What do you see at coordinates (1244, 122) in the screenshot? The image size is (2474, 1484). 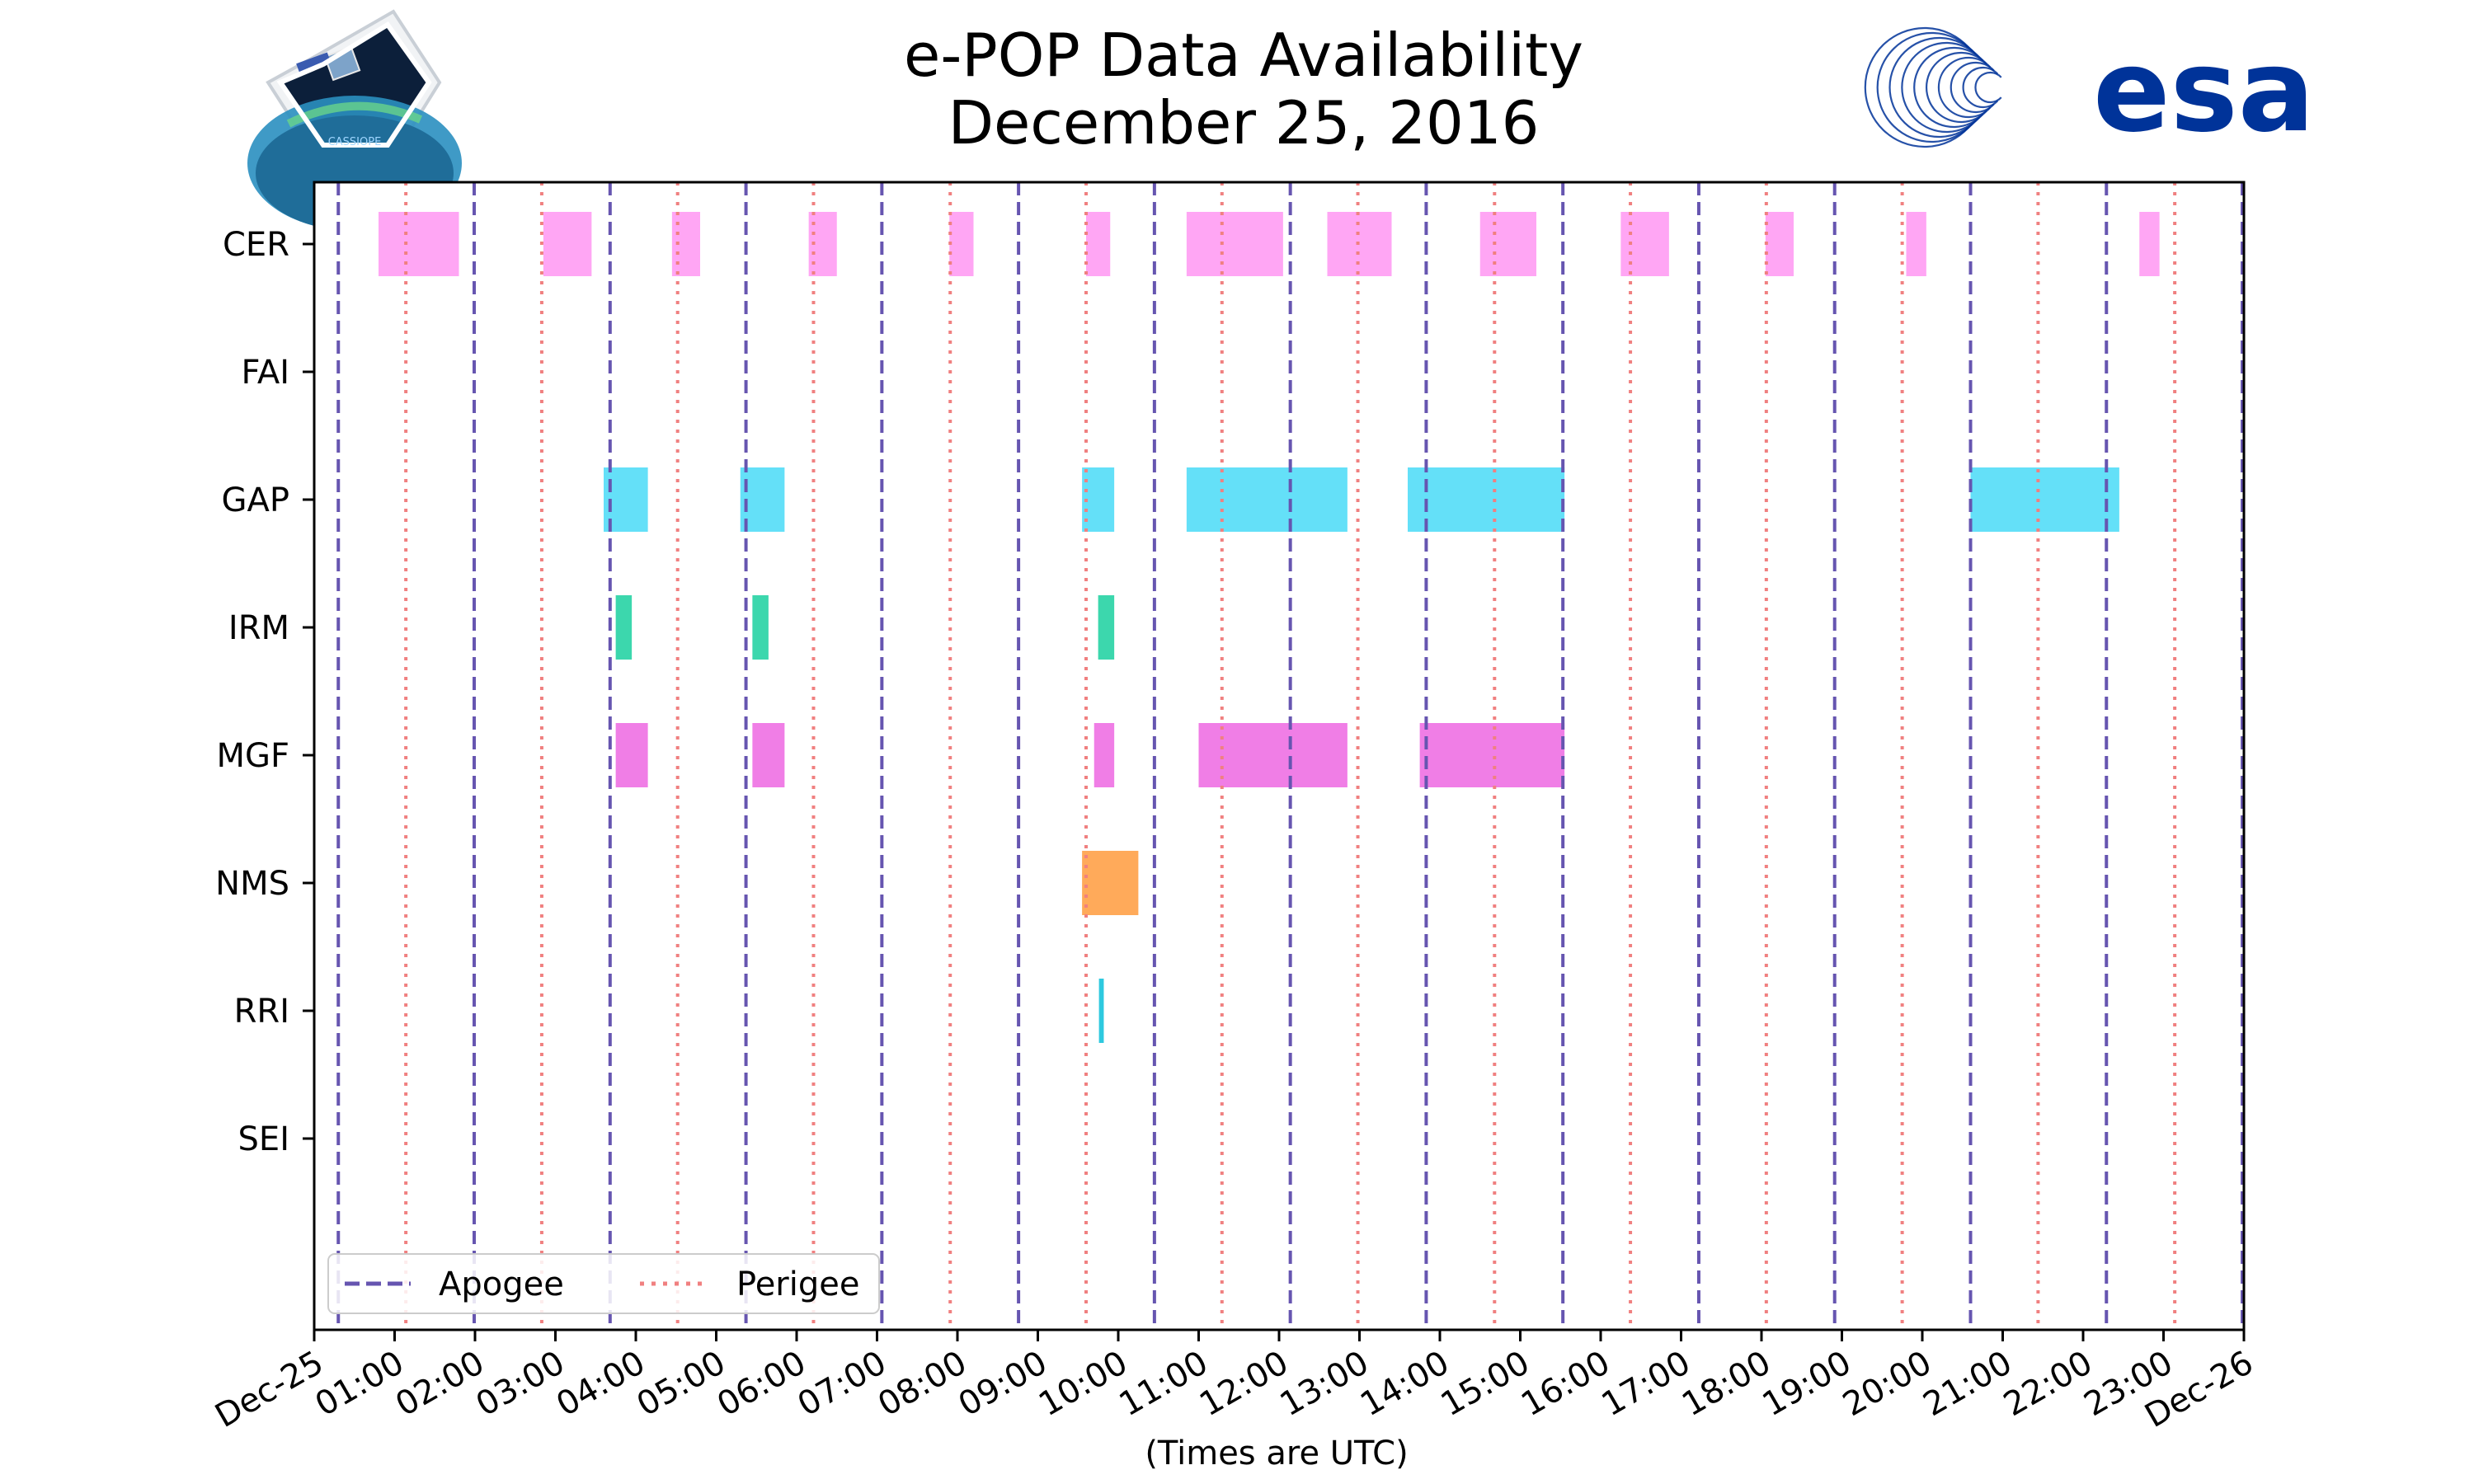 I see `chart-title-line-2: December 25, 2016` at bounding box center [1244, 122].